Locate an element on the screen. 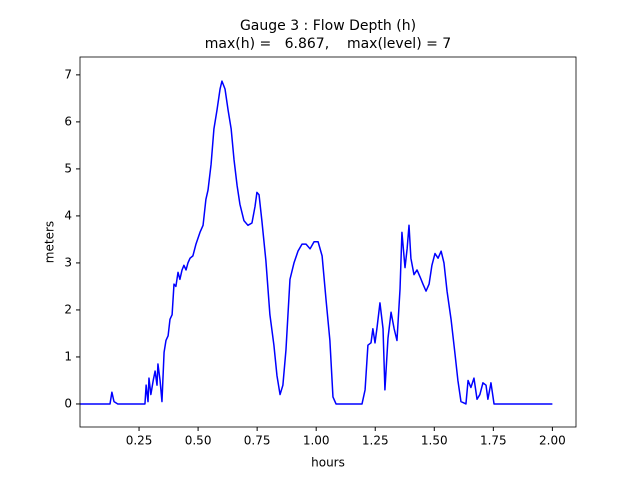 The image size is (640, 484). y-tick-label: 5 is located at coordinates (68, 168).